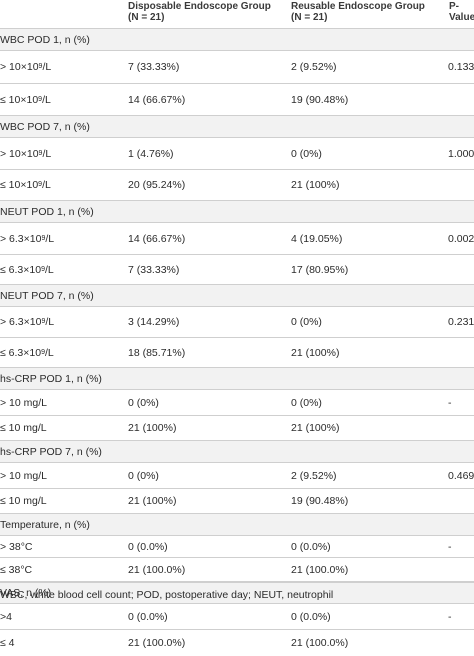  Describe the element at coordinates (51, 451) in the screenshot. I see `section-label: hs-CRP POD 7, n (%)` at that location.